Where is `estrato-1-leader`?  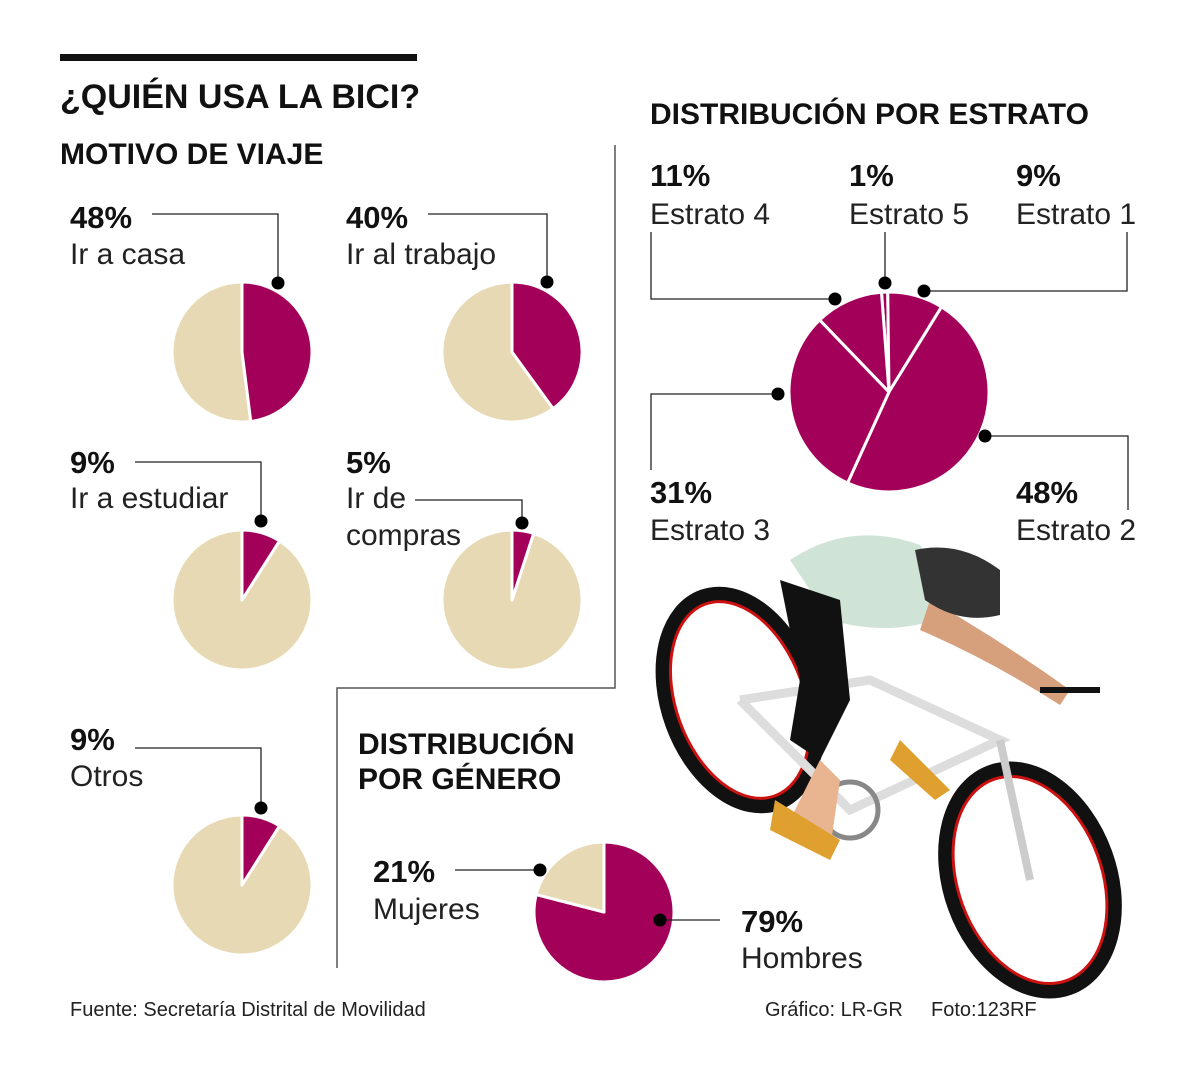 estrato-1-leader is located at coordinates (1026, 262).